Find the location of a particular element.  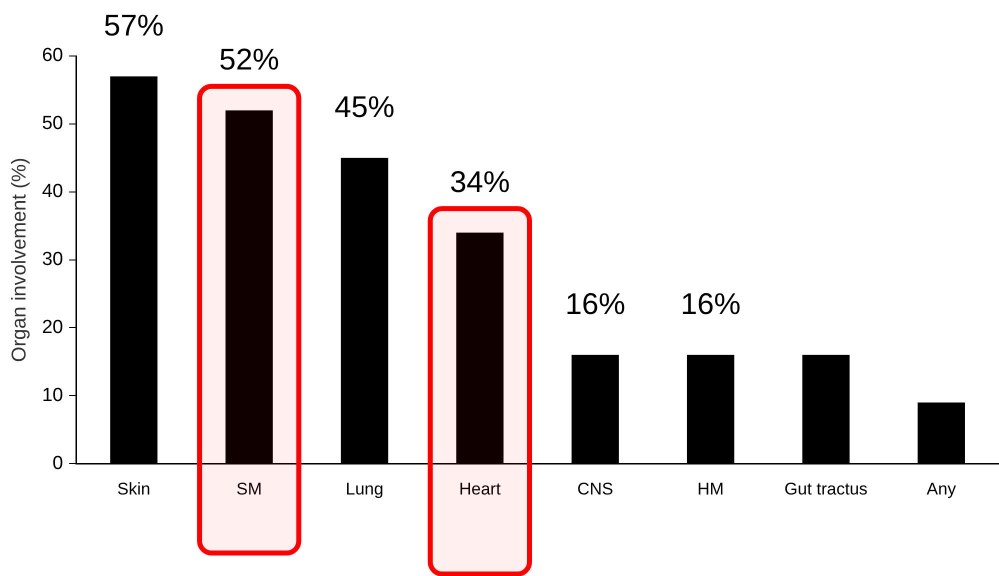

y-tick-label: 50 is located at coordinates (53, 123).